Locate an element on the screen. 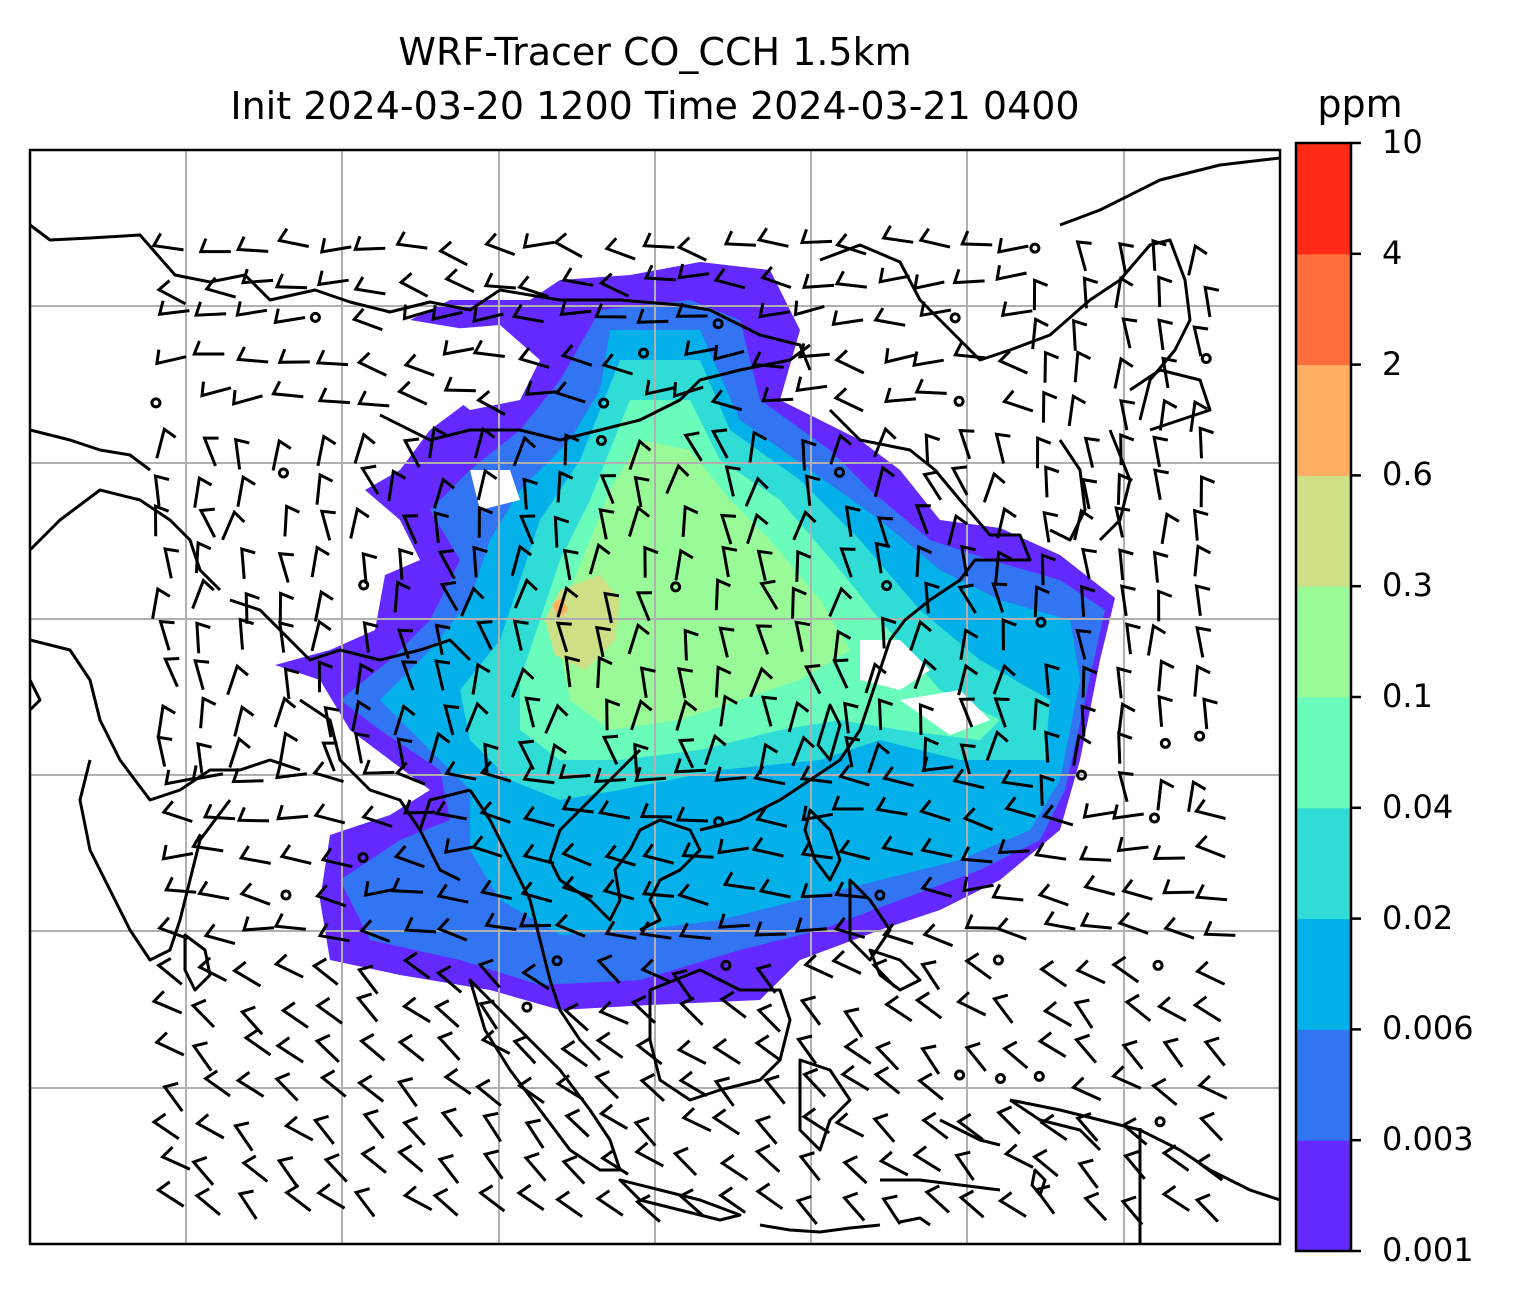 This screenshot has width=1528, height=1306. colorbar-tick-label: 0.003 is located at coordinates (1428, 1139).